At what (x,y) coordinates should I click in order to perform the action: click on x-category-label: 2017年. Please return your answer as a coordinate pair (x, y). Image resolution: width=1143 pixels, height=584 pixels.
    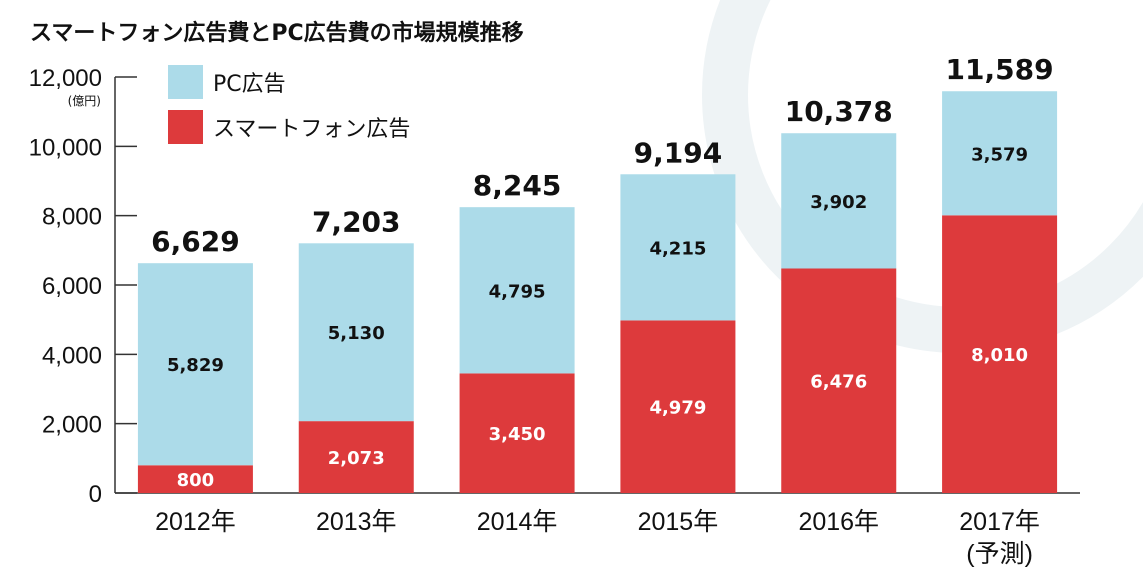
    Looking at the image, I should click on (999, 522).